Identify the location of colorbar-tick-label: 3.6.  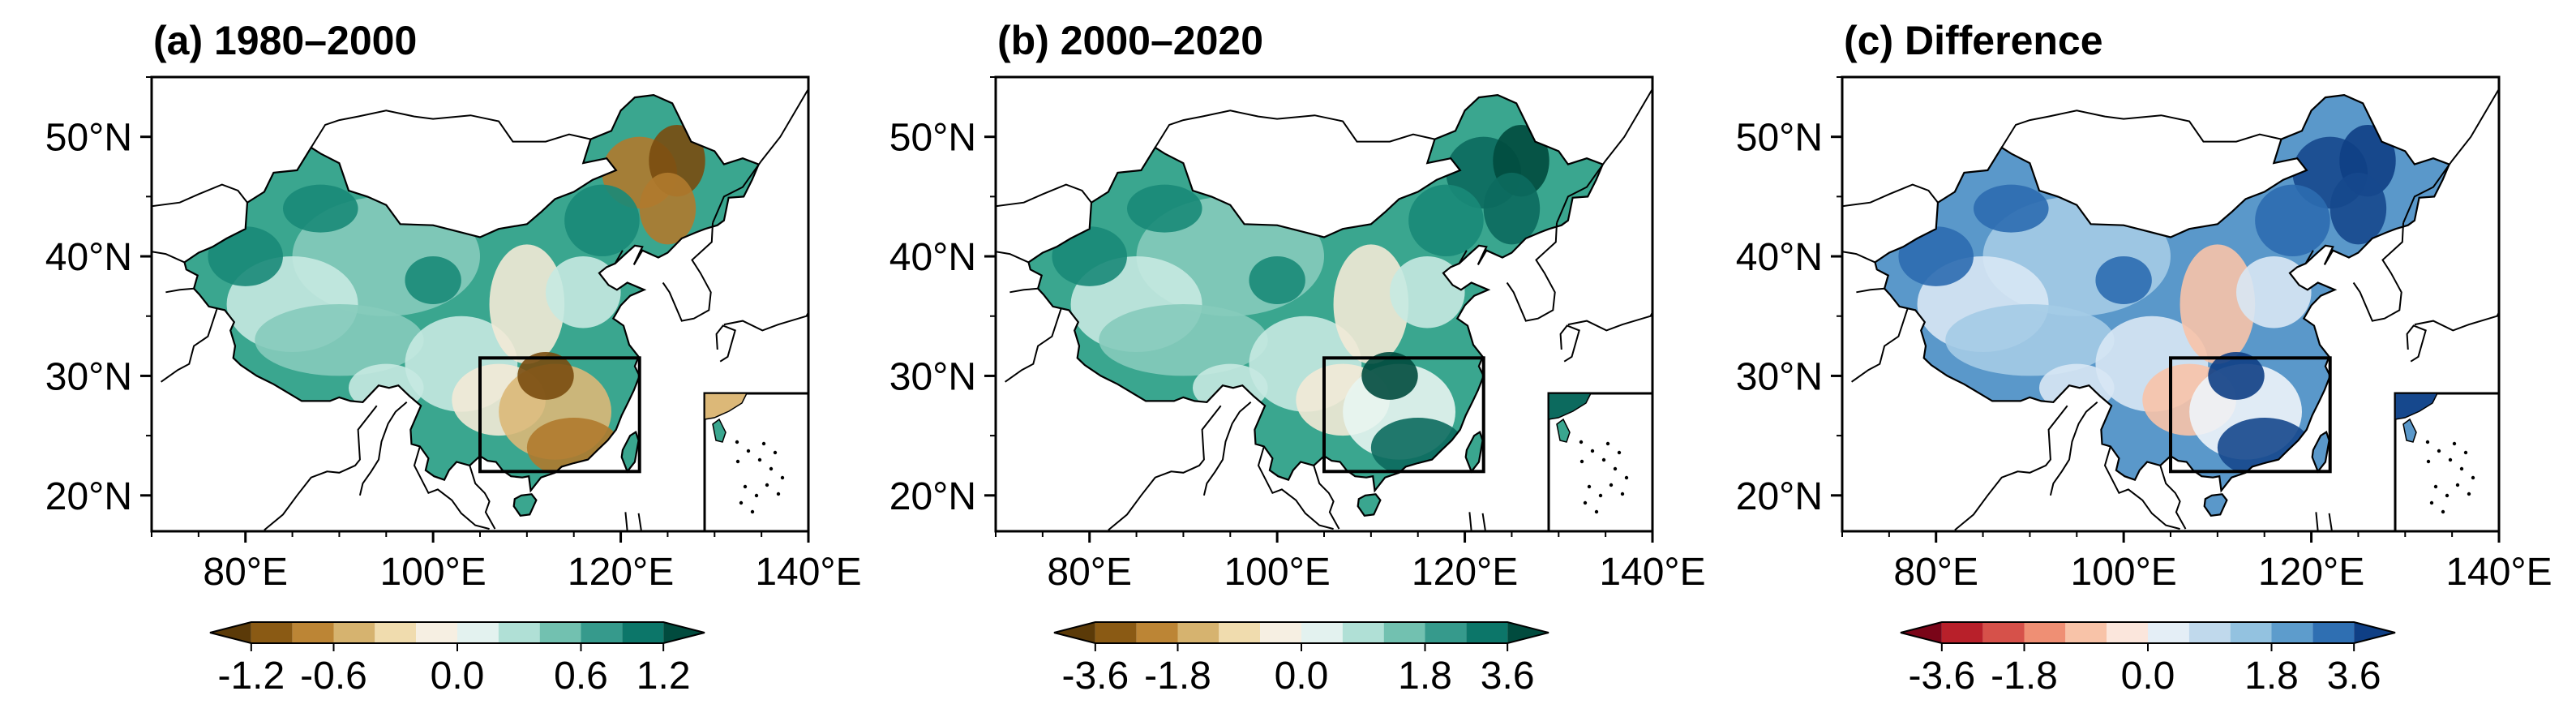
(2354, 676).